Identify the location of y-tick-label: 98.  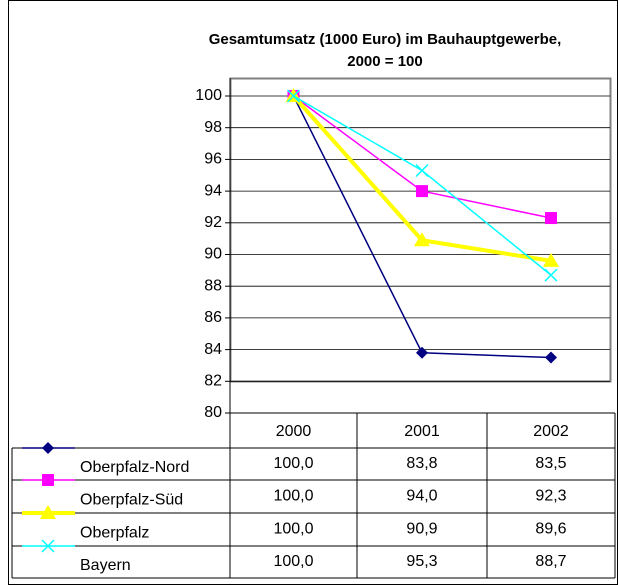
(213, 127).